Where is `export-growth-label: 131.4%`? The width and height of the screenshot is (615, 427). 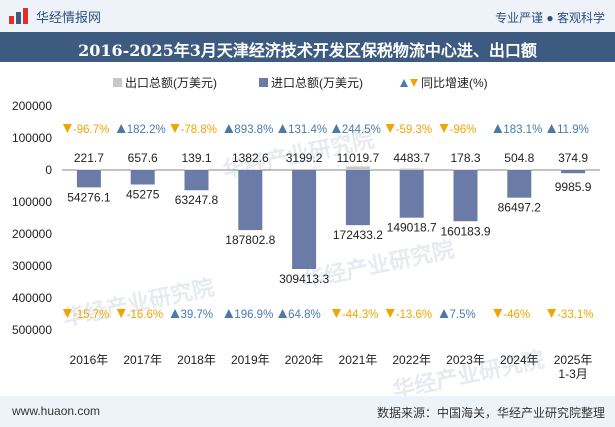 export-growth-label: 131.4% is located at coordinates (307, 130).